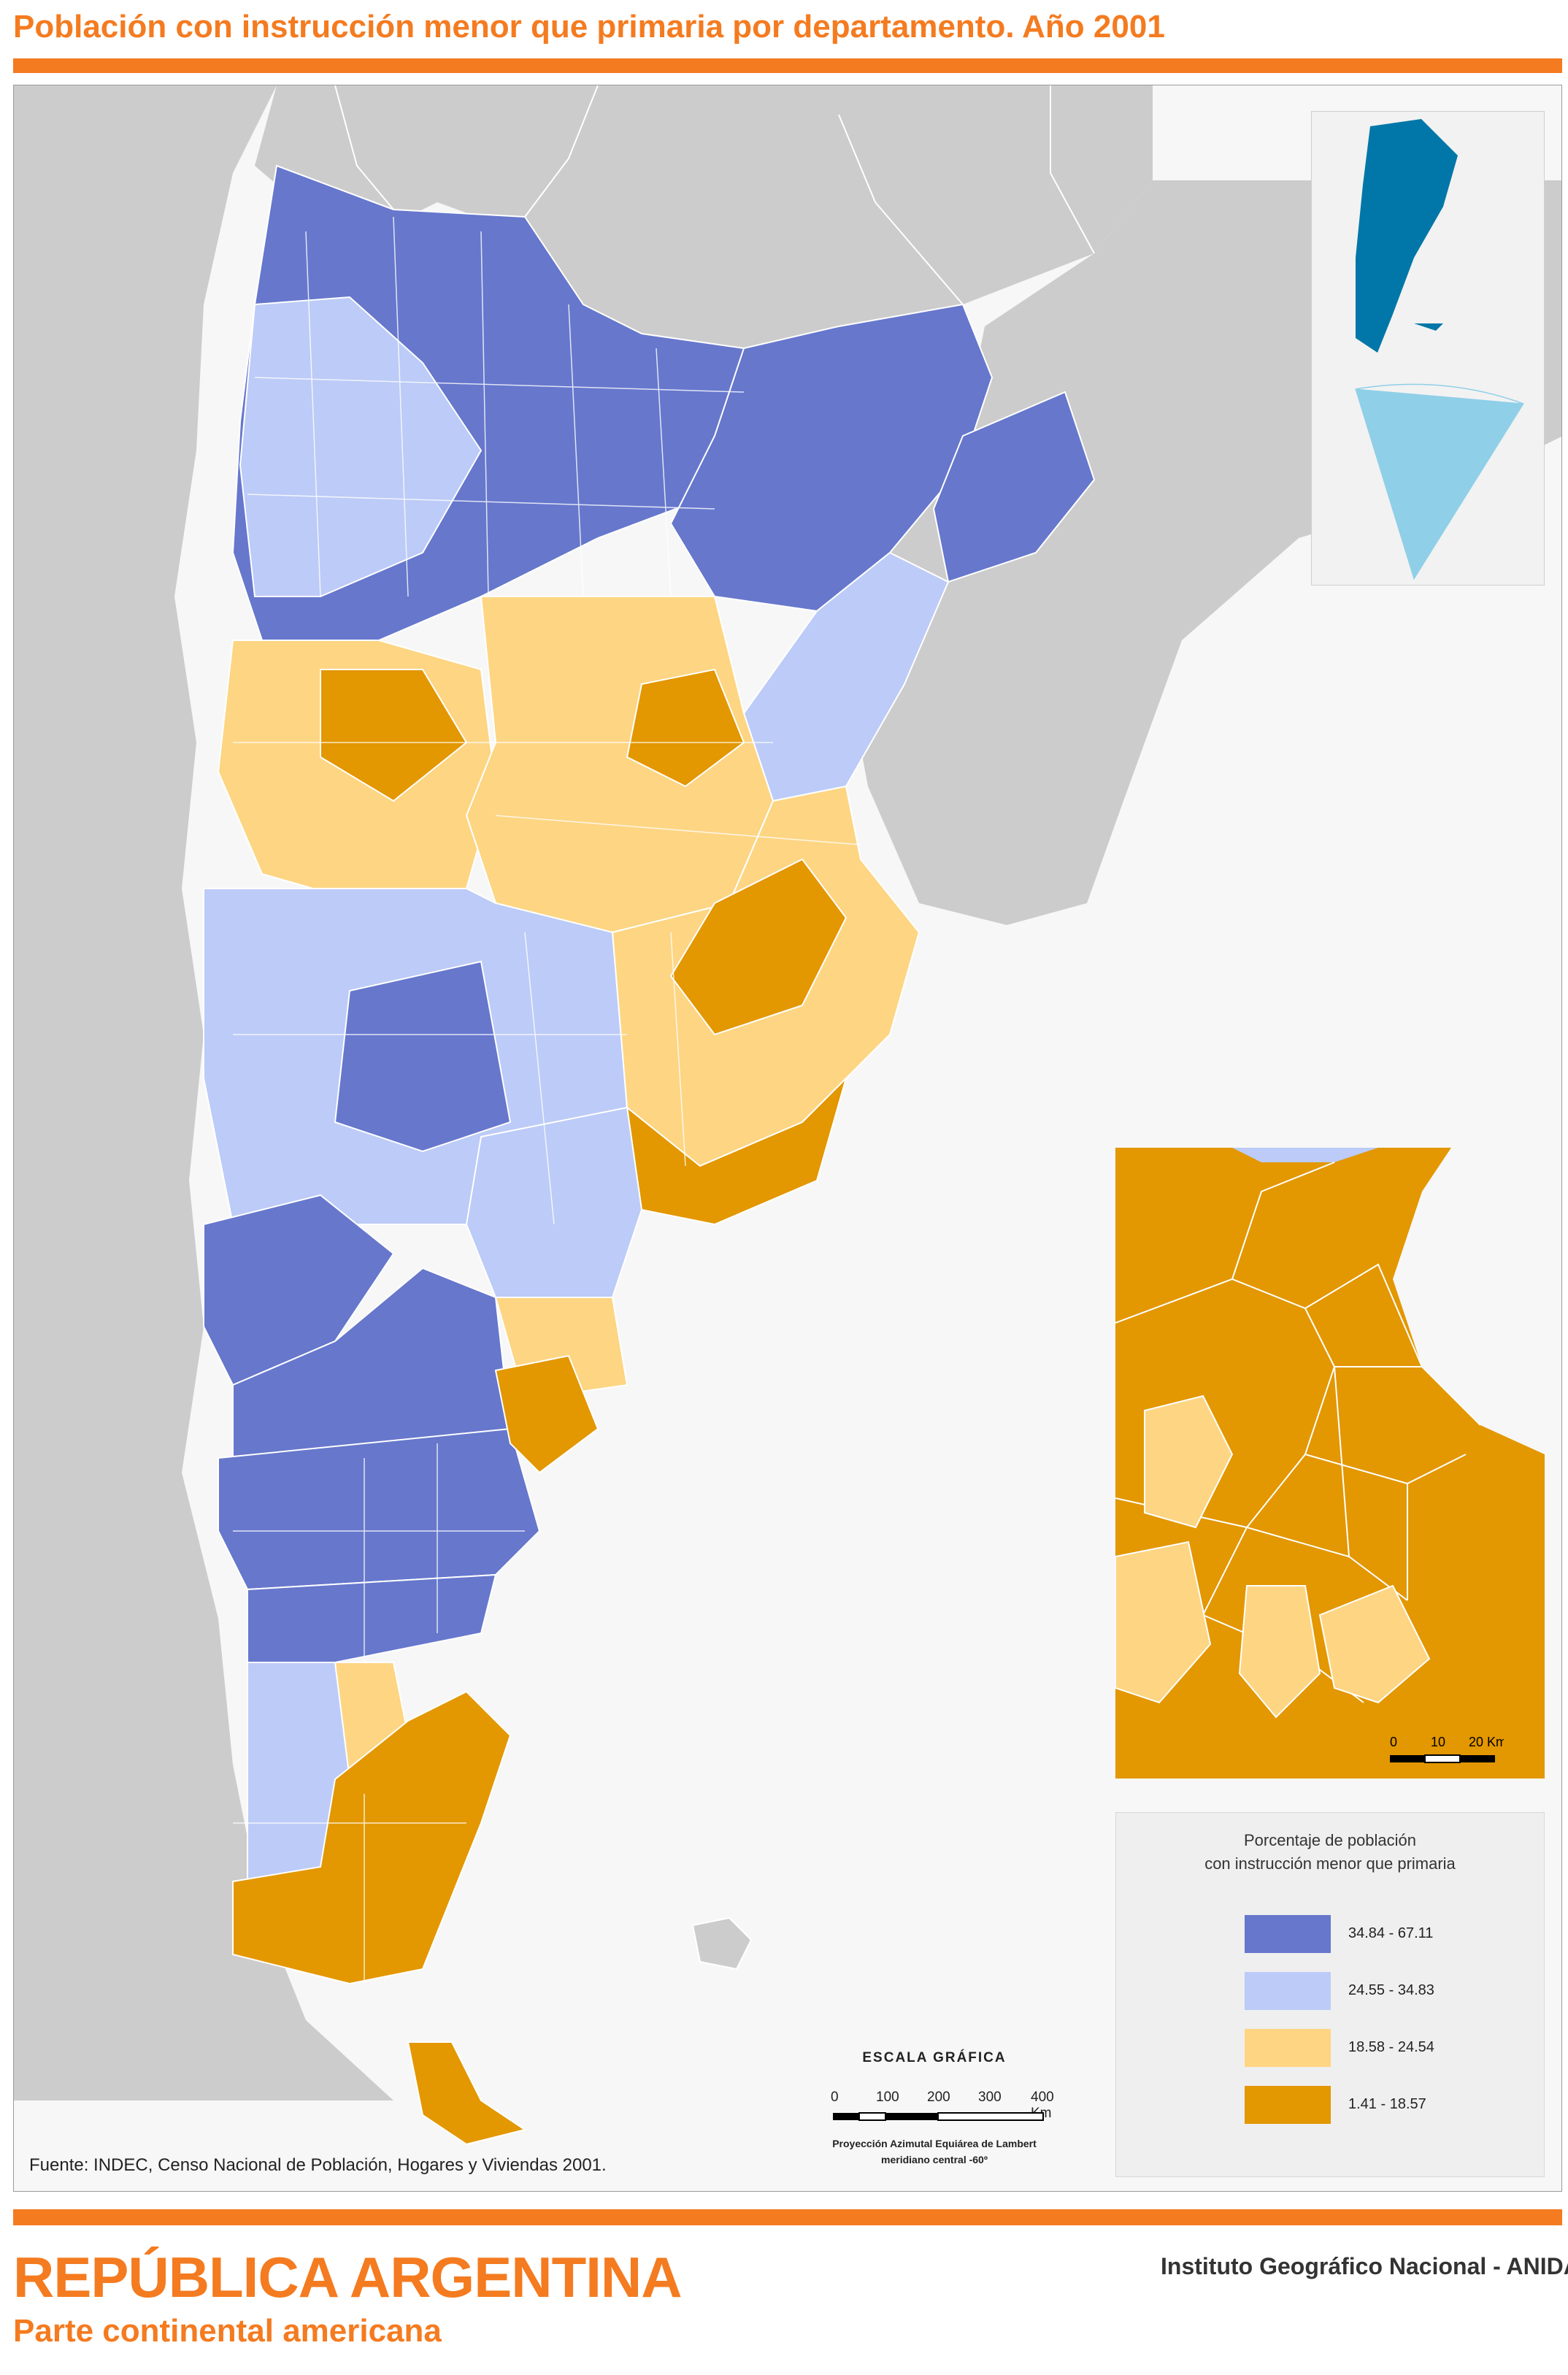 This screenshot has height=2375, width=1568. I want to click on legend-label-4: 1.41 - 18.57, so click(1387, 2104).